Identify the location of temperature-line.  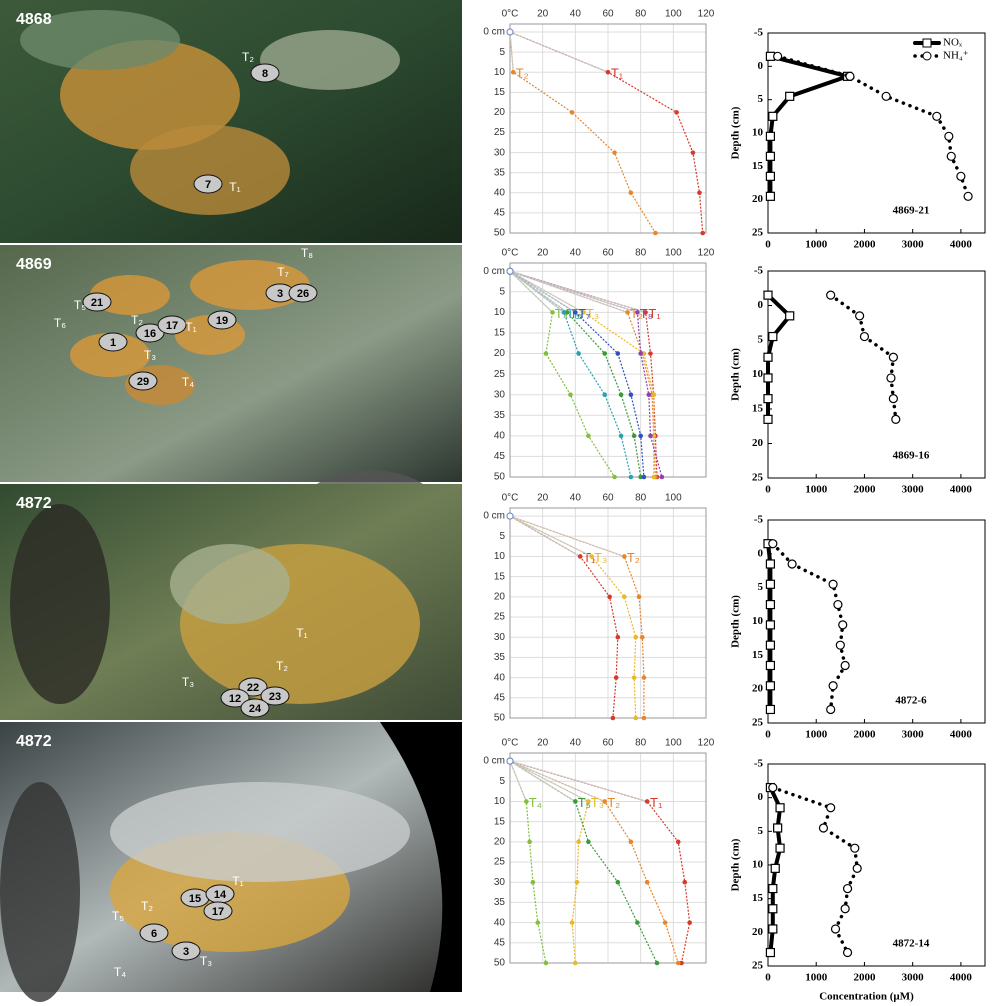
(583, 374).